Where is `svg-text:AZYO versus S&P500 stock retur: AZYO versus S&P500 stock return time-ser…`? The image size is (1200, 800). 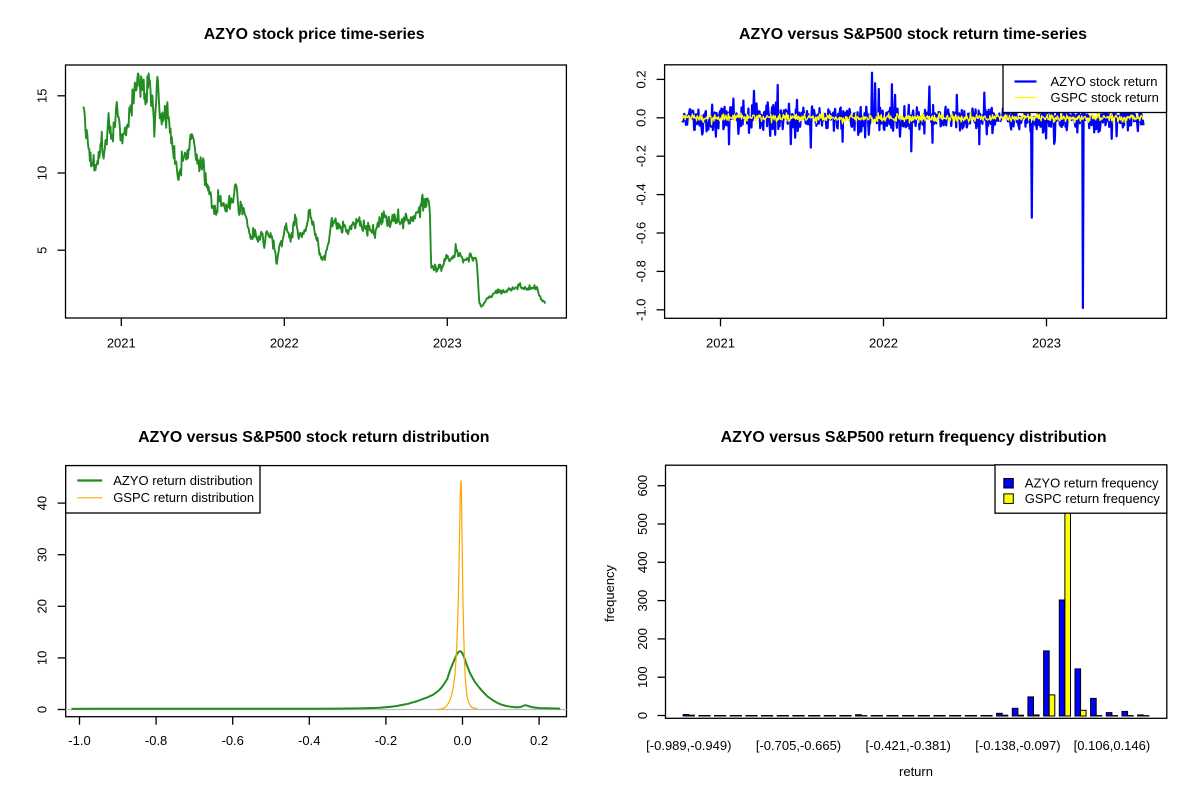 svg-text:AZYO versus S&P500 stock retur: AZYO versus S&P500 stock return time-ser… is located at coordinates (913, 34).